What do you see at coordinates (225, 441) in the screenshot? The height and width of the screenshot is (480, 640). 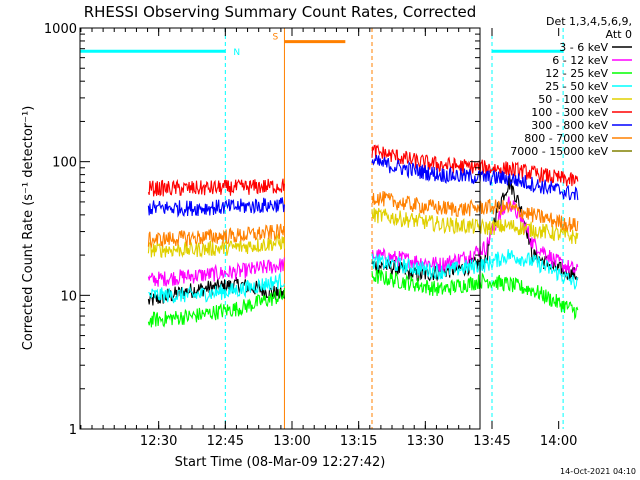 I see `x-tick-label-1: 12:45` at bounding box center [225, 441].